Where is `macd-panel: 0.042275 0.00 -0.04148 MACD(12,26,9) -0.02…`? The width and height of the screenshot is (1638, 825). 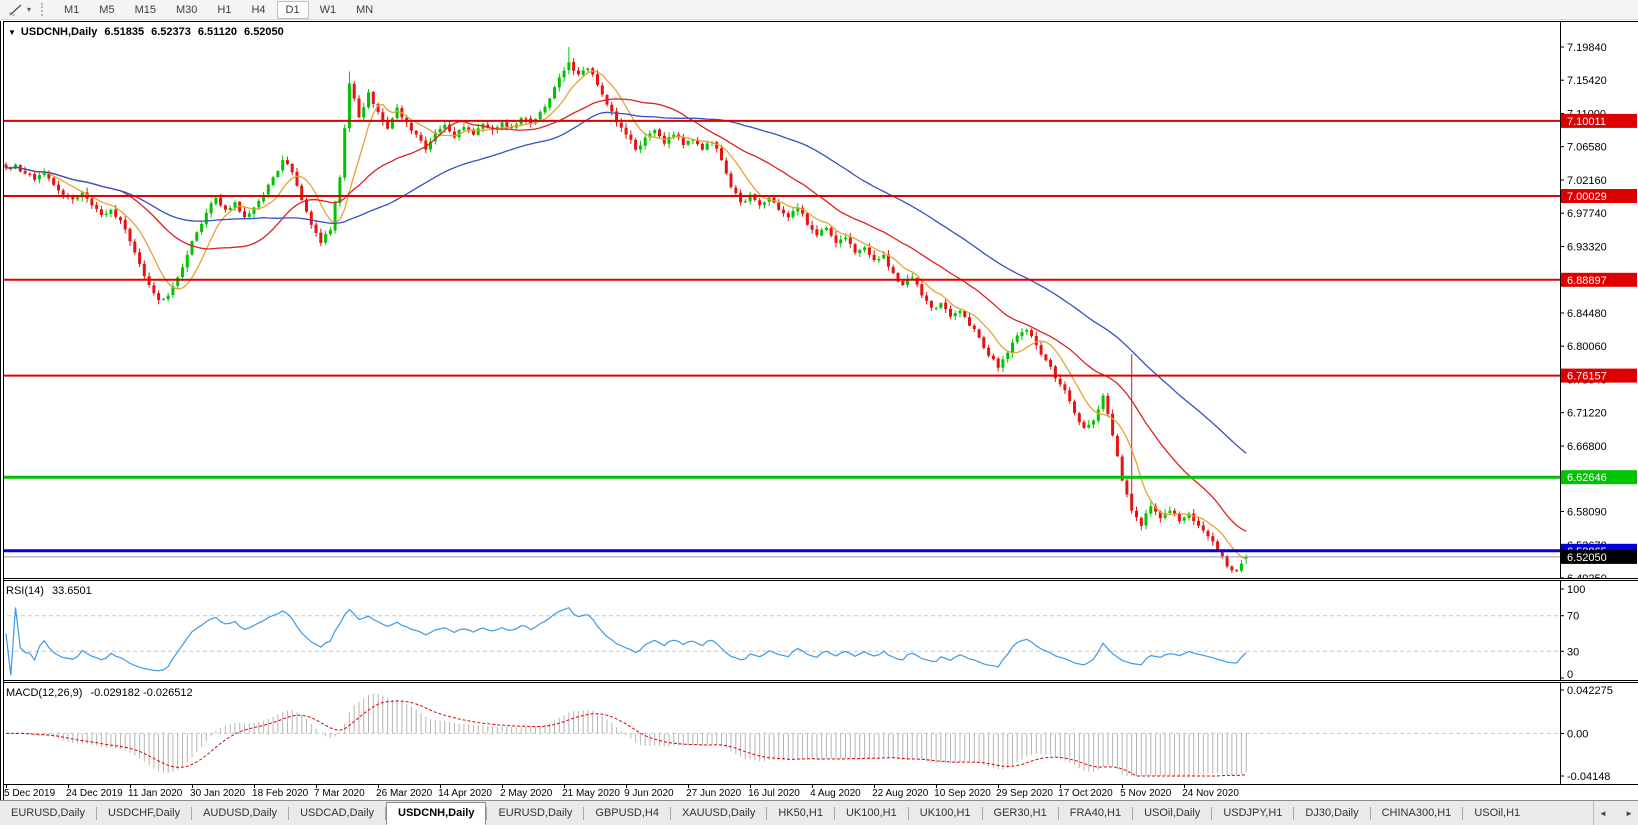
macd-panel: 0.042275 0.00 -0.04148 MACD(12,26,9) -0.02… is located at coordinates (819, 733).